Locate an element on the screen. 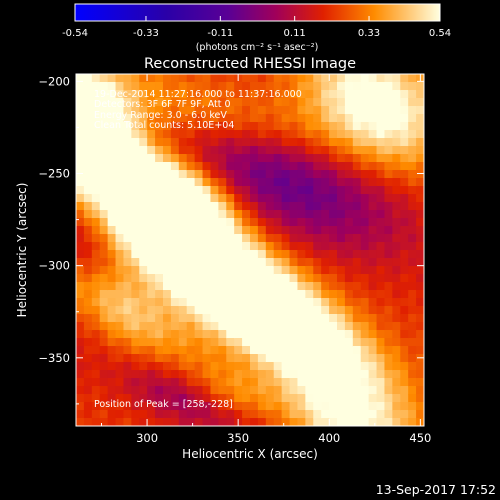  colorbar-tick-label: 0.54 is located at coordinates (440, 33).